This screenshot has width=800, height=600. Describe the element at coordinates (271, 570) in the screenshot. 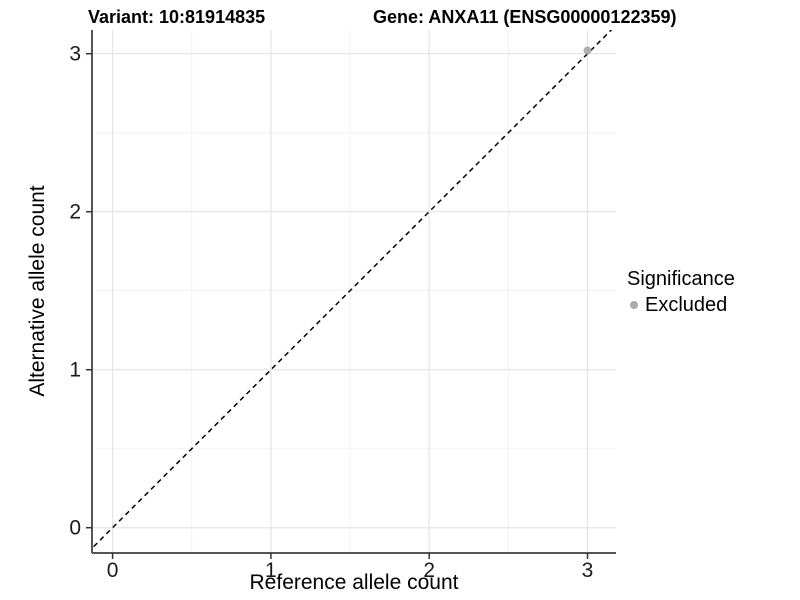

I see `x-tick-label: 1` at that location.